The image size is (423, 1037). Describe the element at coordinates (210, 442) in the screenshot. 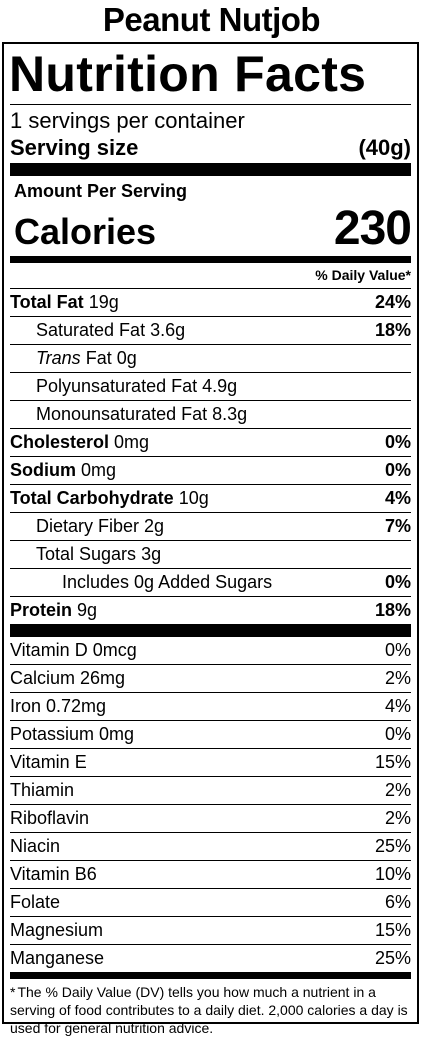

I see `nutrient-row-cholesterol: Cholesterol 0mg 0%` at that location.